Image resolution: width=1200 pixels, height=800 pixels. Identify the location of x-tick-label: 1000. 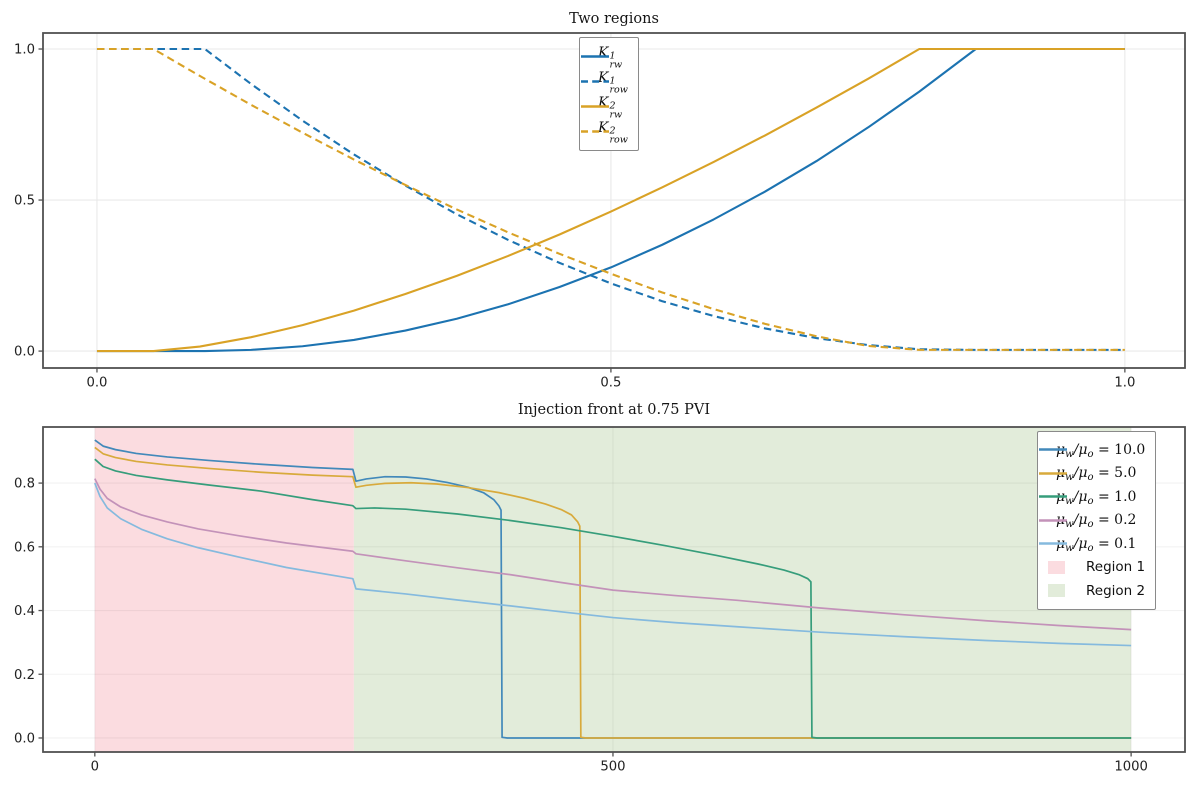
(1131, 767).